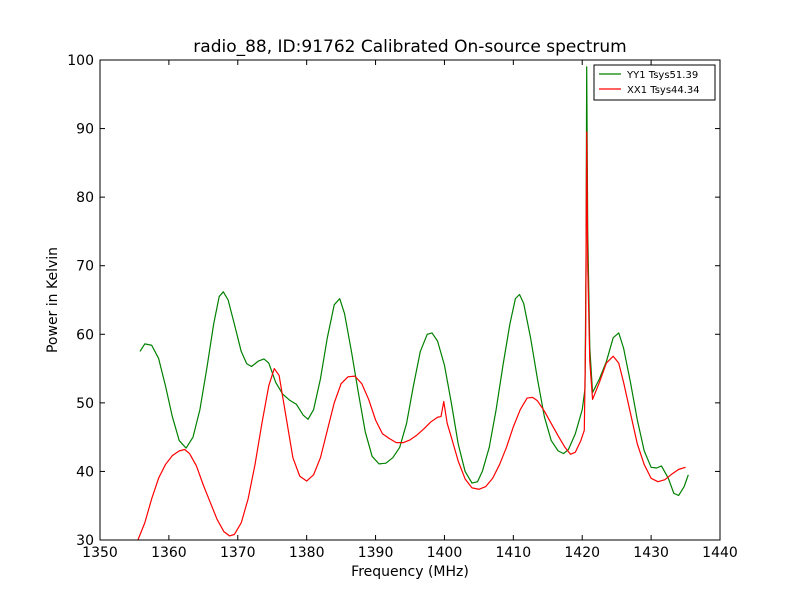 This screenshot has width=800, height=600. I want to click on y-tick-label: 80, so click(85, 198).